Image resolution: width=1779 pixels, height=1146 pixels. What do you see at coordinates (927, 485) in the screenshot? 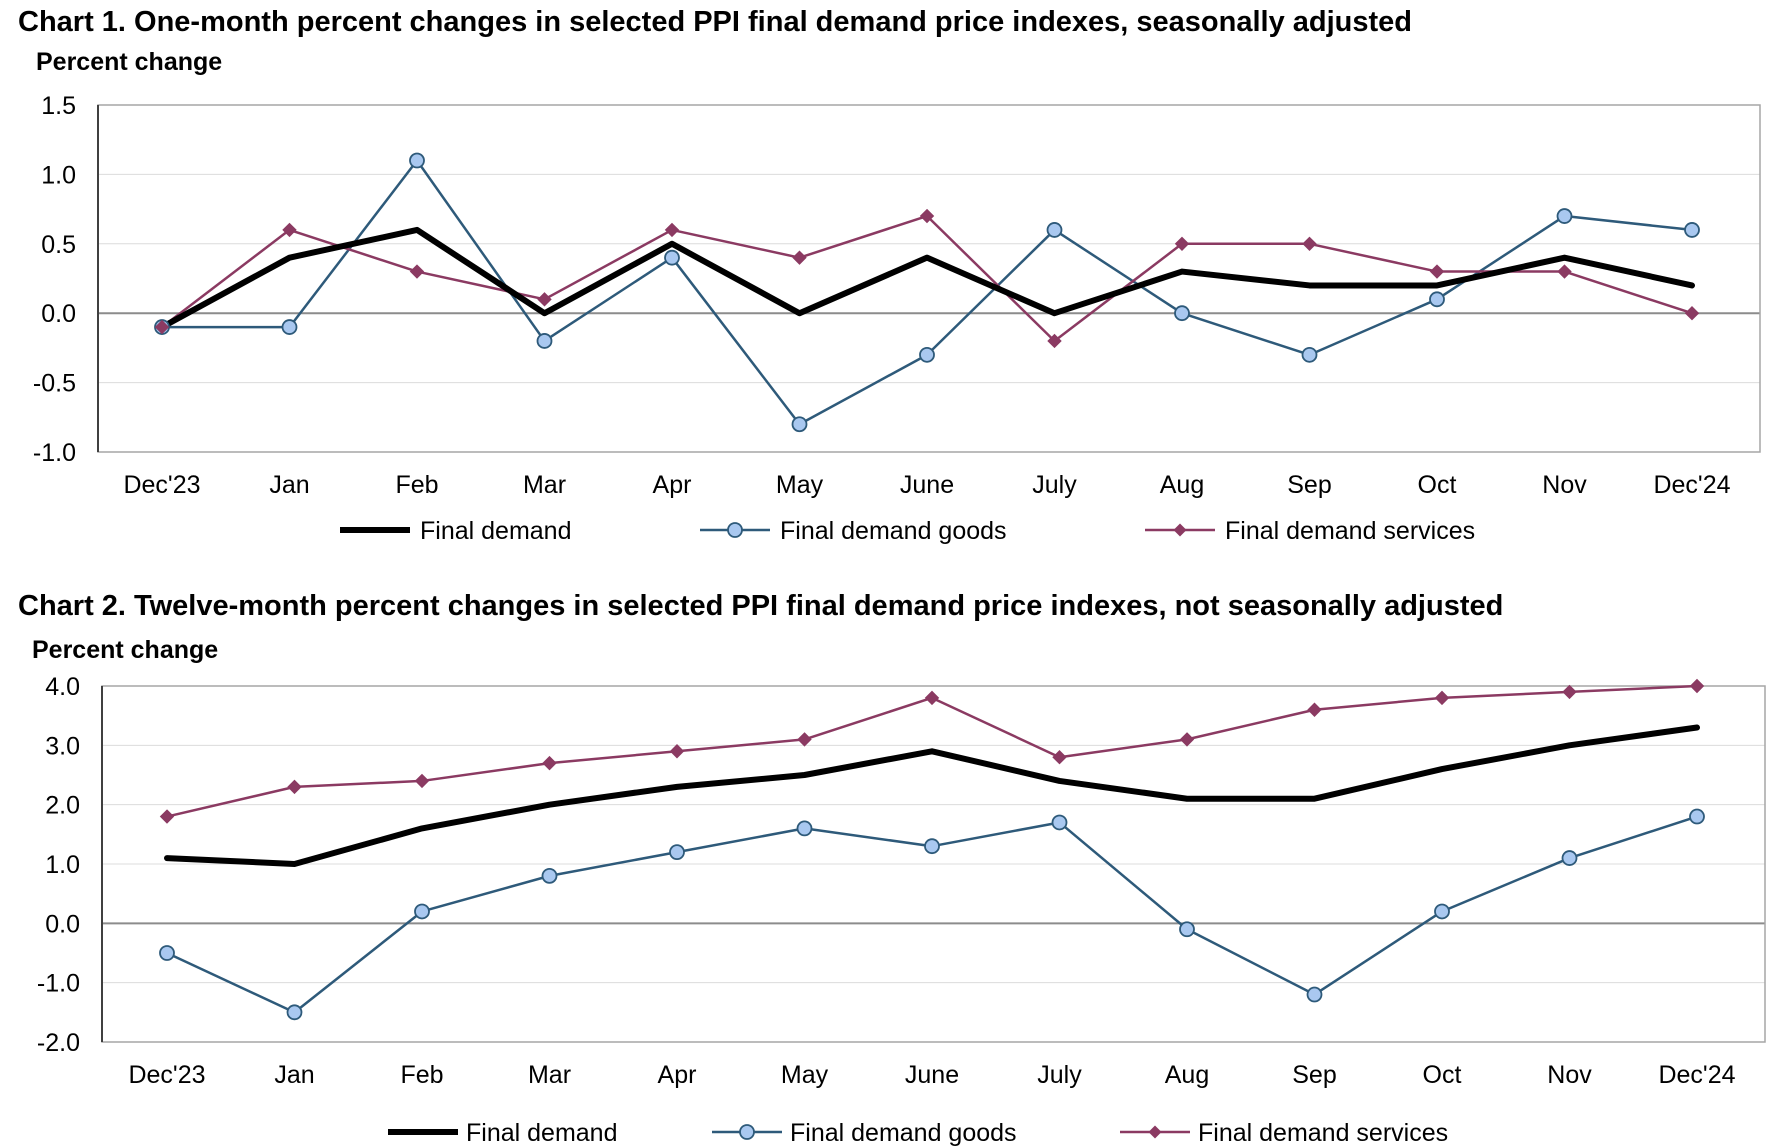
I see `chart1-x-tick-label: June` at bounding box center [927, 485].